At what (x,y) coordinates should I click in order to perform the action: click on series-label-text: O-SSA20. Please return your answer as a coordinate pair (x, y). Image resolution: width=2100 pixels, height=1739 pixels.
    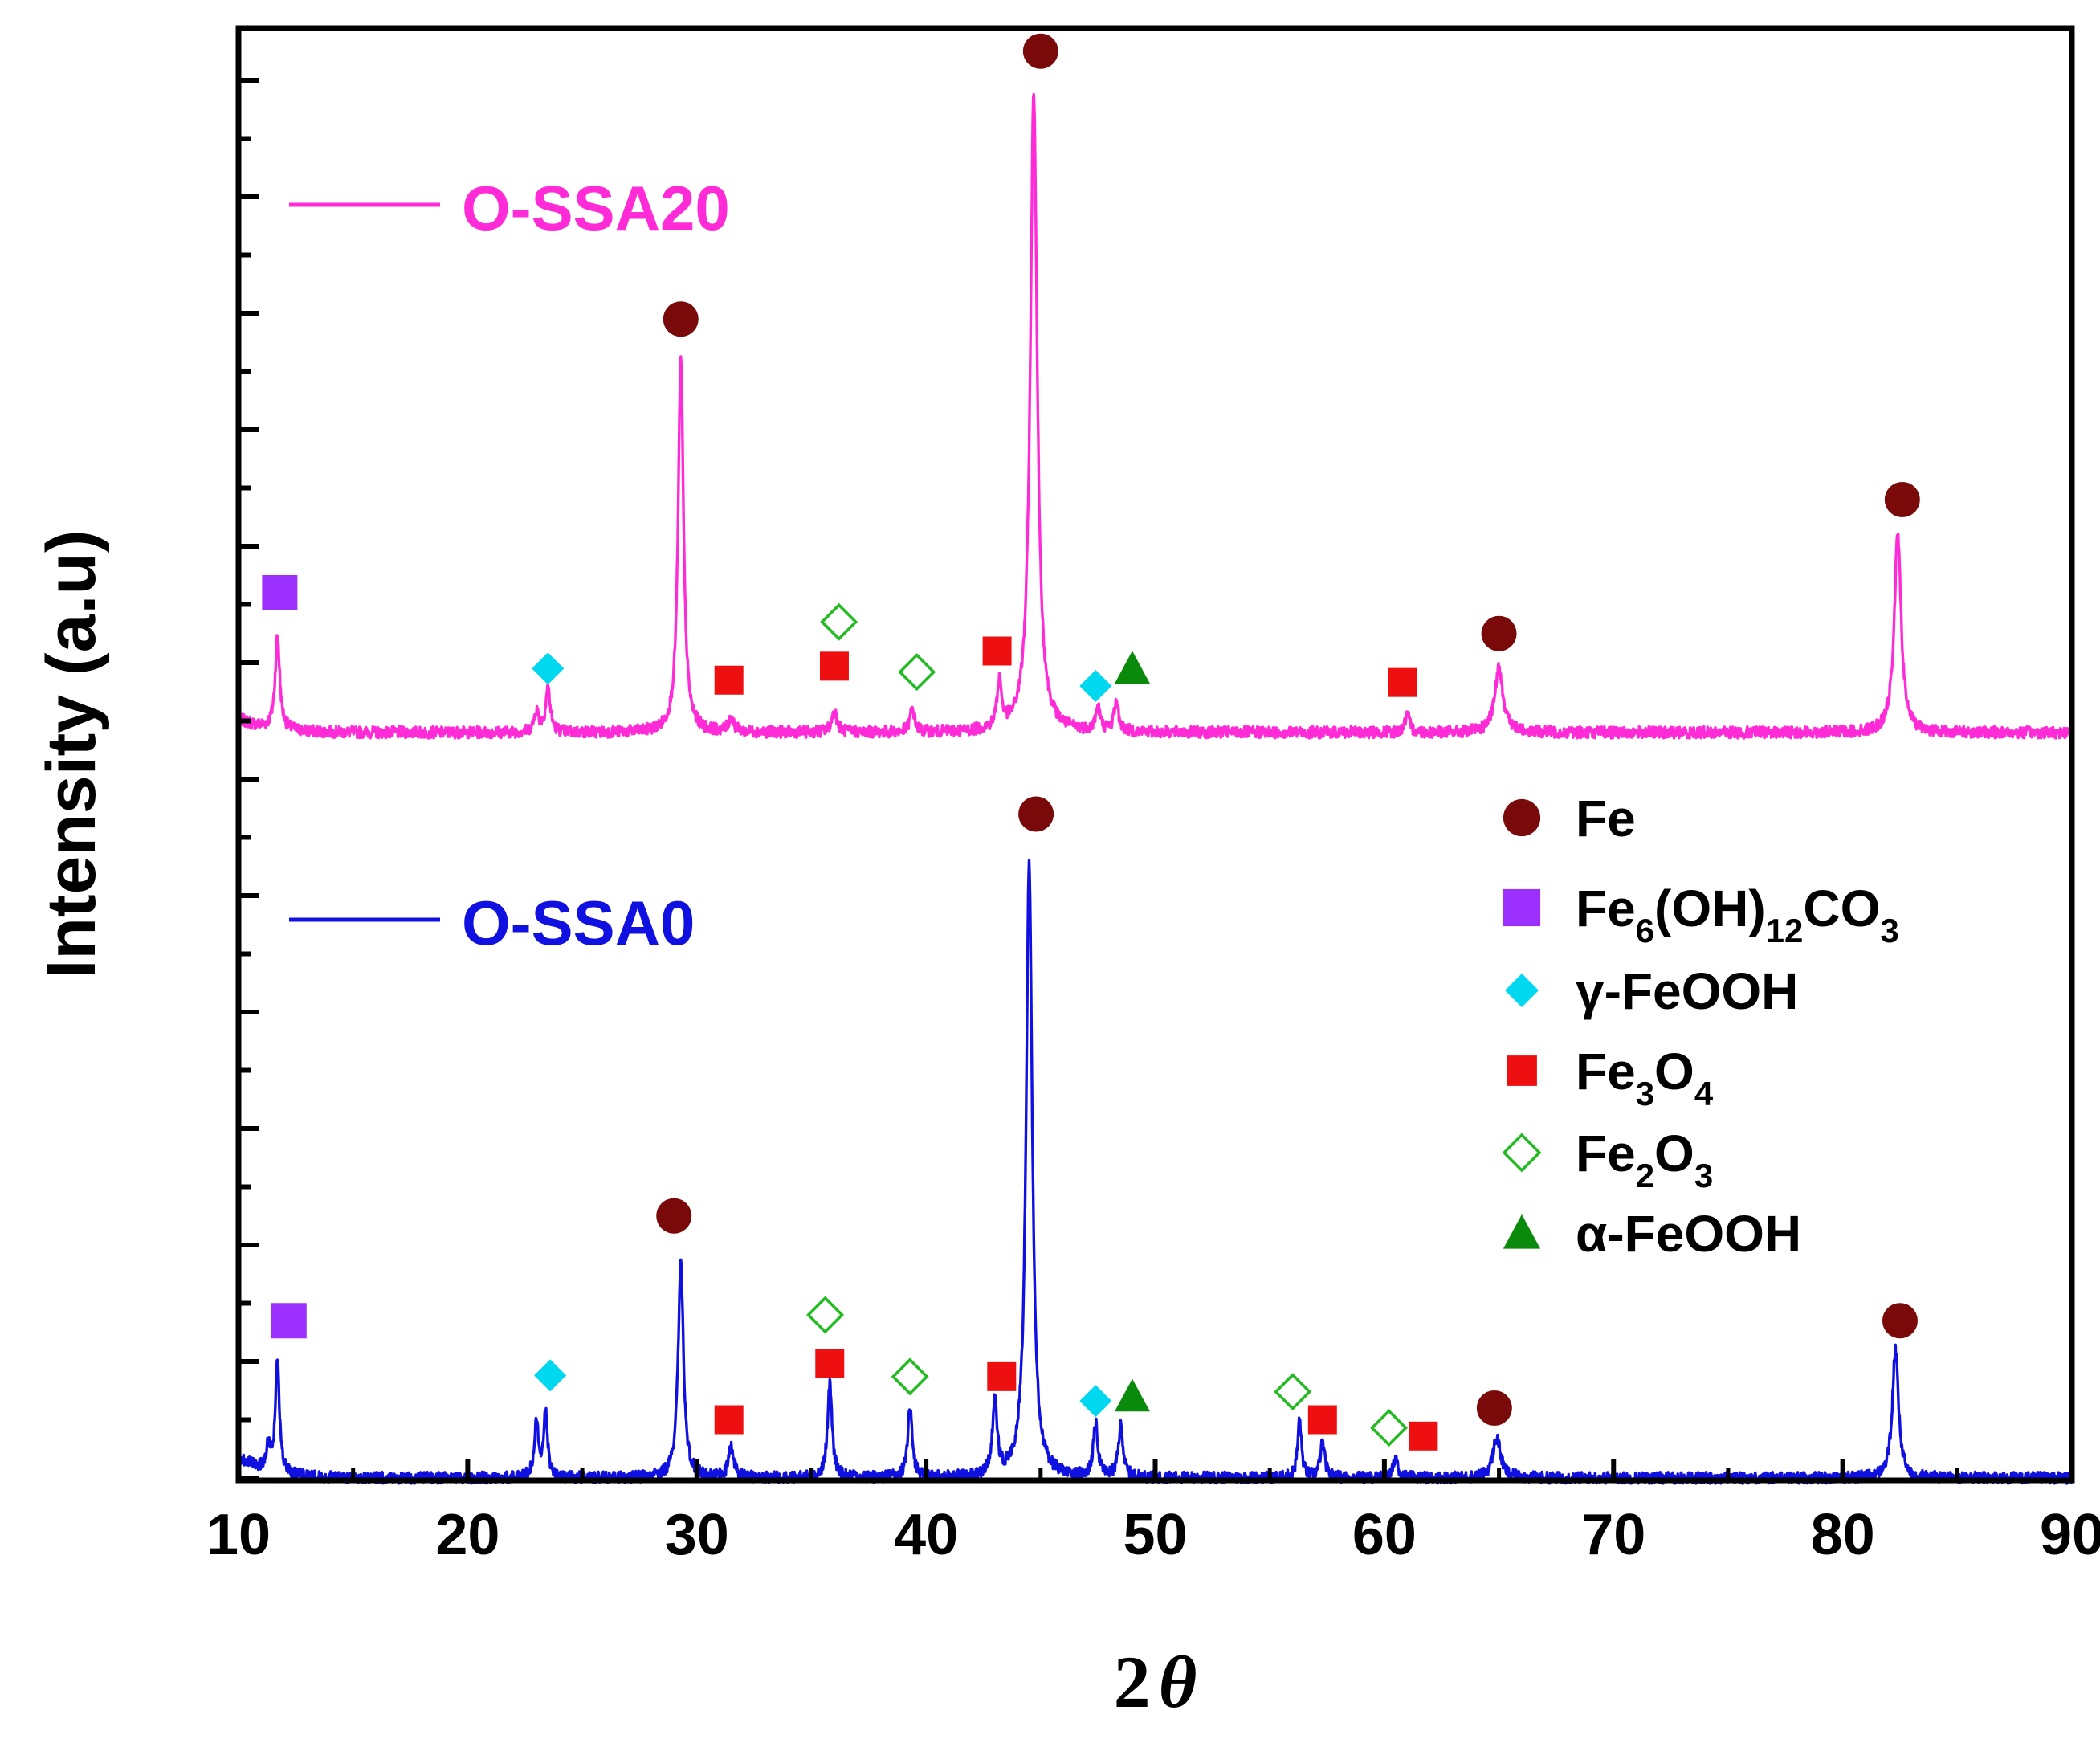
    Looking at the image, I should click on (596, 208).